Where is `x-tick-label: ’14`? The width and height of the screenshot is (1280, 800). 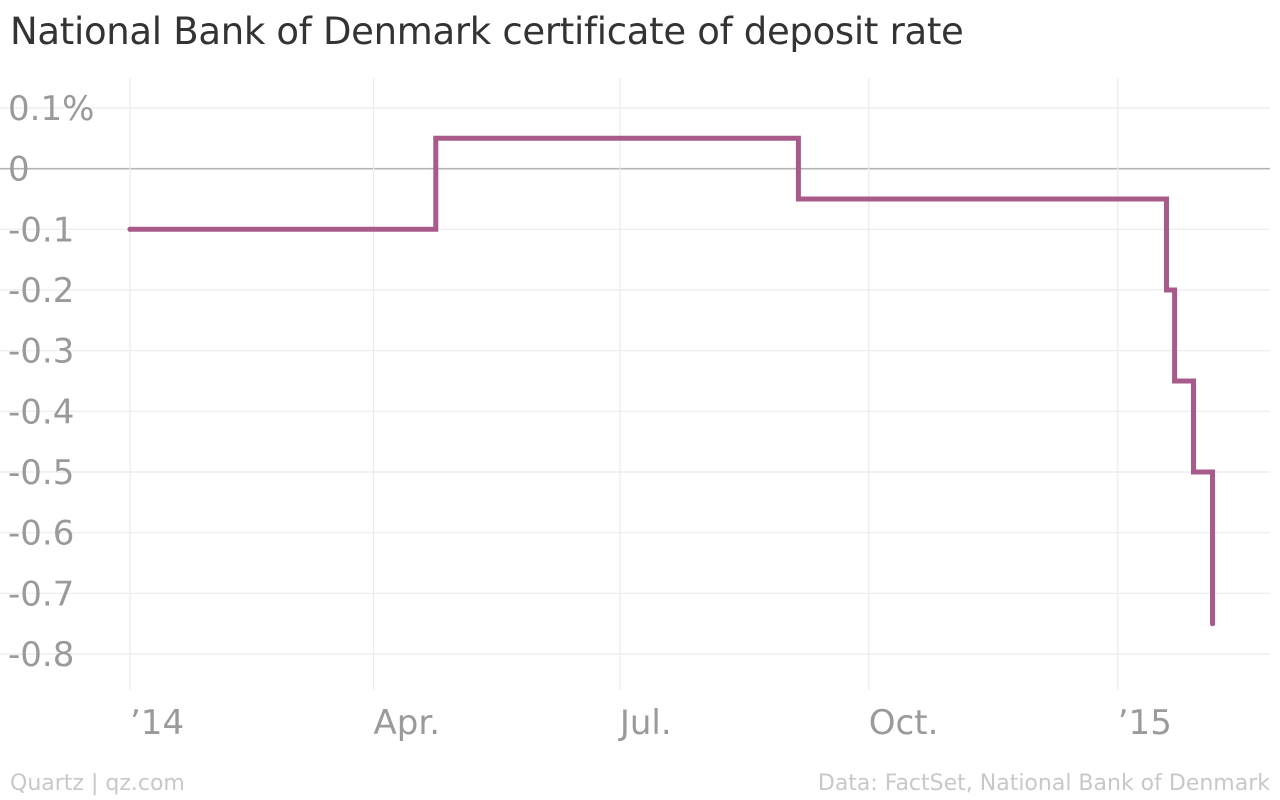
x-tick-label: ’14 is located at coordinates (157, 723).